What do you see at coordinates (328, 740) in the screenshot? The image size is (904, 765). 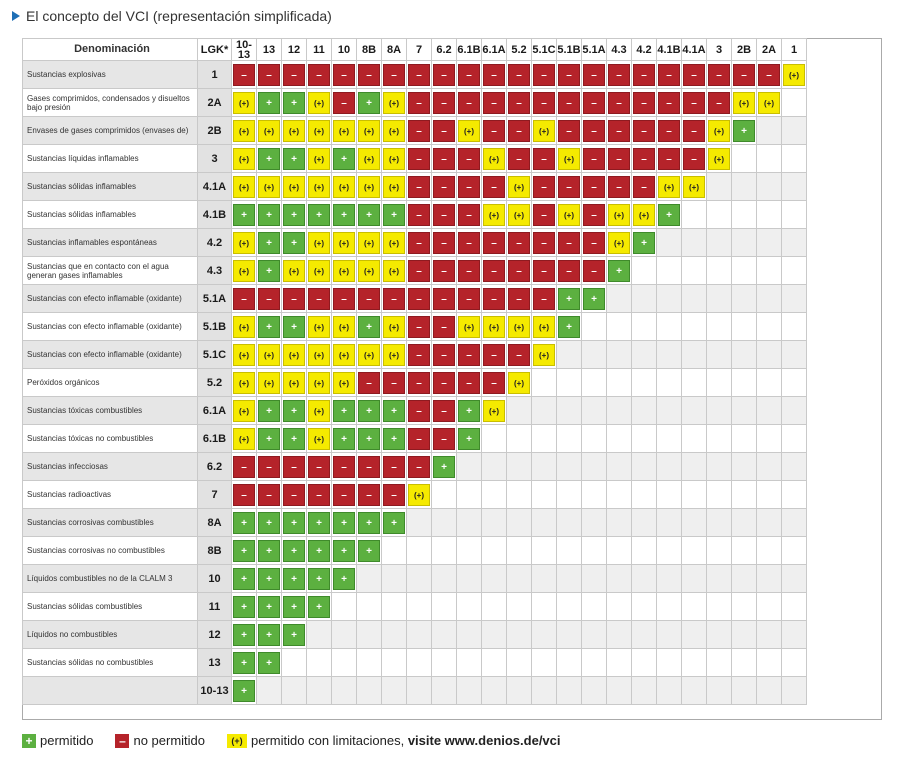 I see `legend-limited-label: permitido con limitaciones,` at bounding box center [328, 740].